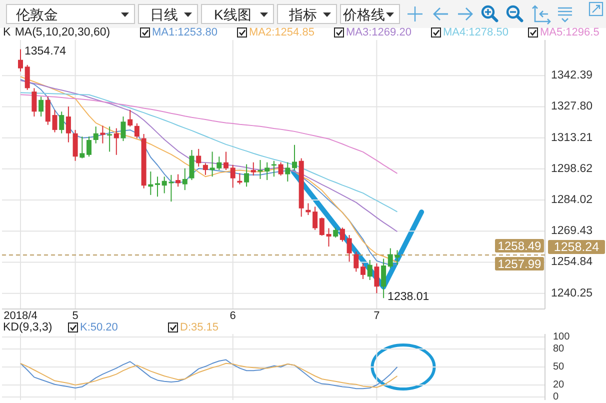 This screenshot has height=403, width=606. Describe the element at coordinates (572, 106) in the screenshot. I see `y-tick-label: 1327.80` at that location.